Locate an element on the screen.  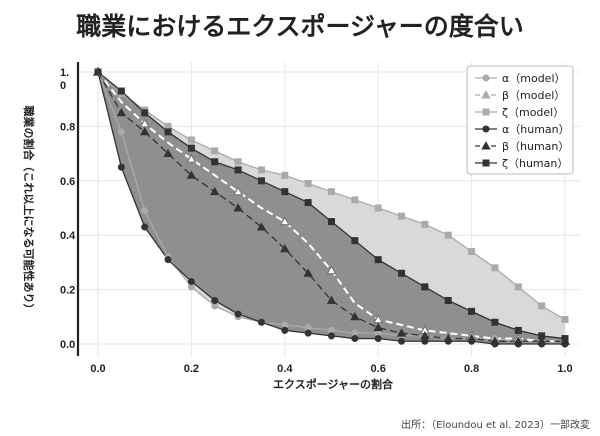
legend-label: β（model） is located at coordinates (533, 95).